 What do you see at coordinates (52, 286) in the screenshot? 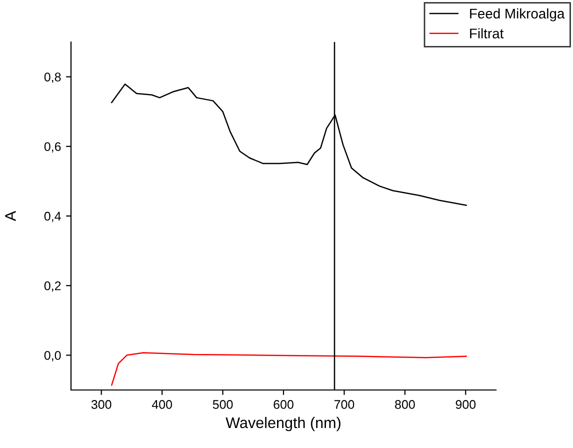
I see `y-tick-label: 0,2` at bounding box center [52, 286].